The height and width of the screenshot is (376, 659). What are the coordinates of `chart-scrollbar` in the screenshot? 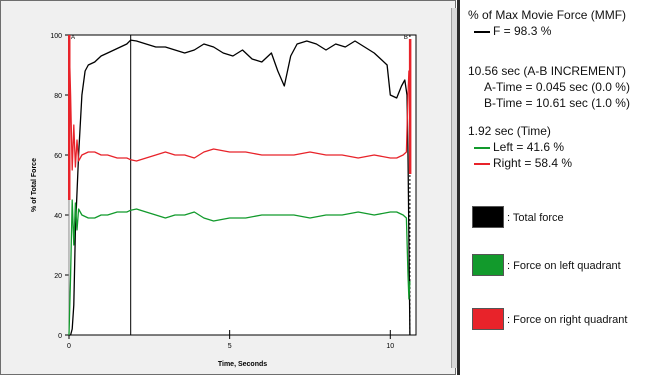 It's located at (454, 188).